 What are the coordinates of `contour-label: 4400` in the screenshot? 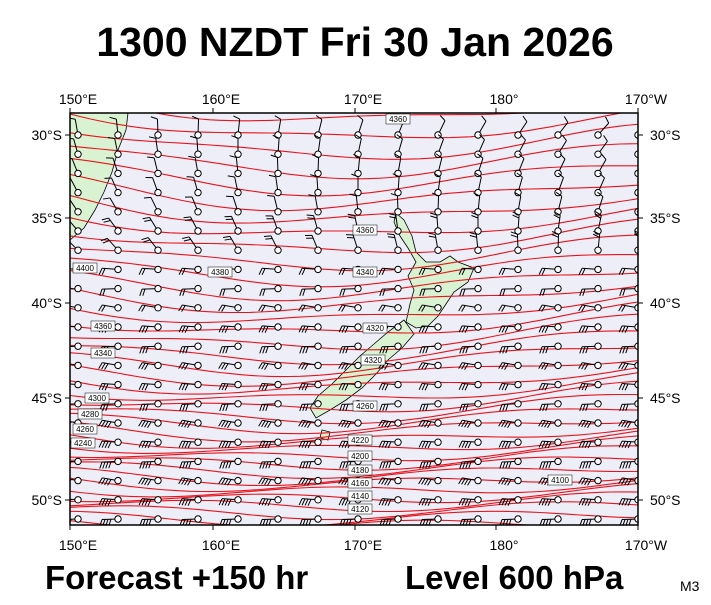 It's located at (85, 268).